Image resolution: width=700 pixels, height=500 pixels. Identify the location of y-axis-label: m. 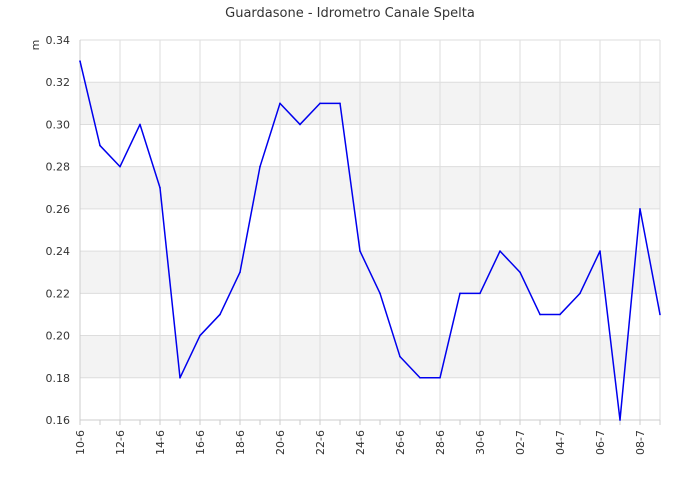
(35, 45).